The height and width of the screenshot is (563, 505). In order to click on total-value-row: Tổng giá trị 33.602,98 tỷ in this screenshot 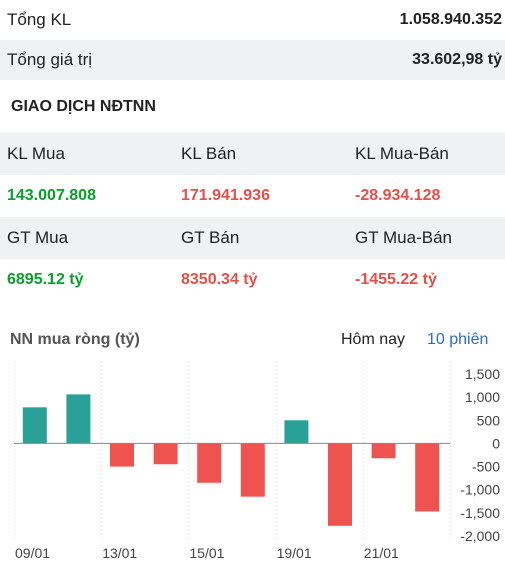, I will do `click(252, 60)`.